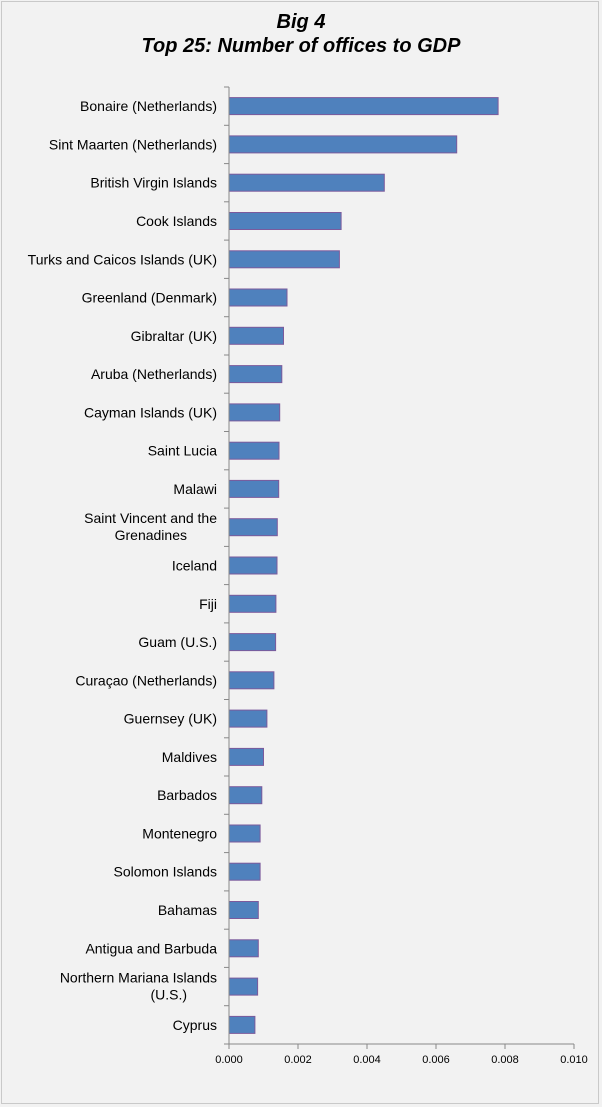 This screenshot has height=1107, width=602. I want to click on category-label: British Virgin Islands, so click(153, 183).